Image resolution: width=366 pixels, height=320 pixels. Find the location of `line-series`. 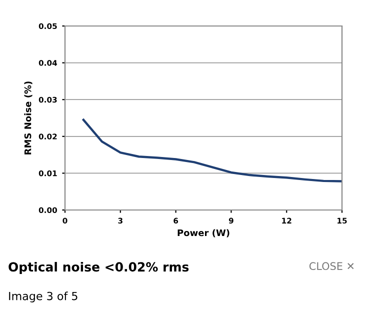

line-series is located at coordinates (212, 150).